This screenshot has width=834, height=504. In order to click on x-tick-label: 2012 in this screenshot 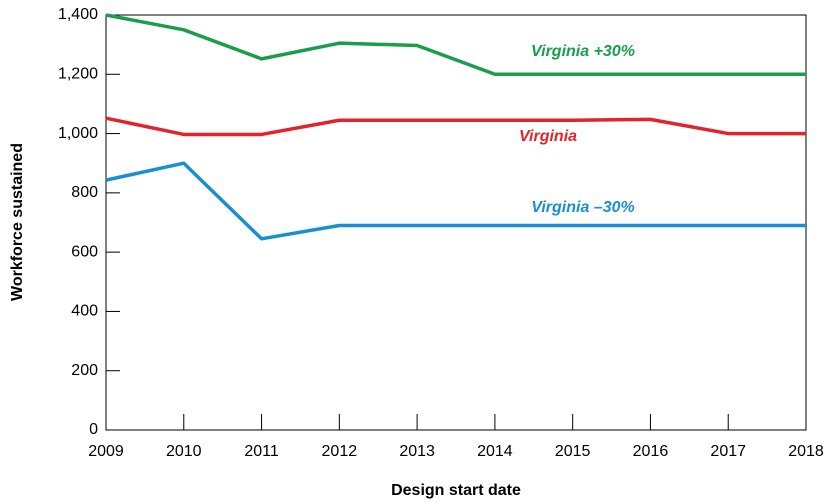, I will do `click(340, 451)`.